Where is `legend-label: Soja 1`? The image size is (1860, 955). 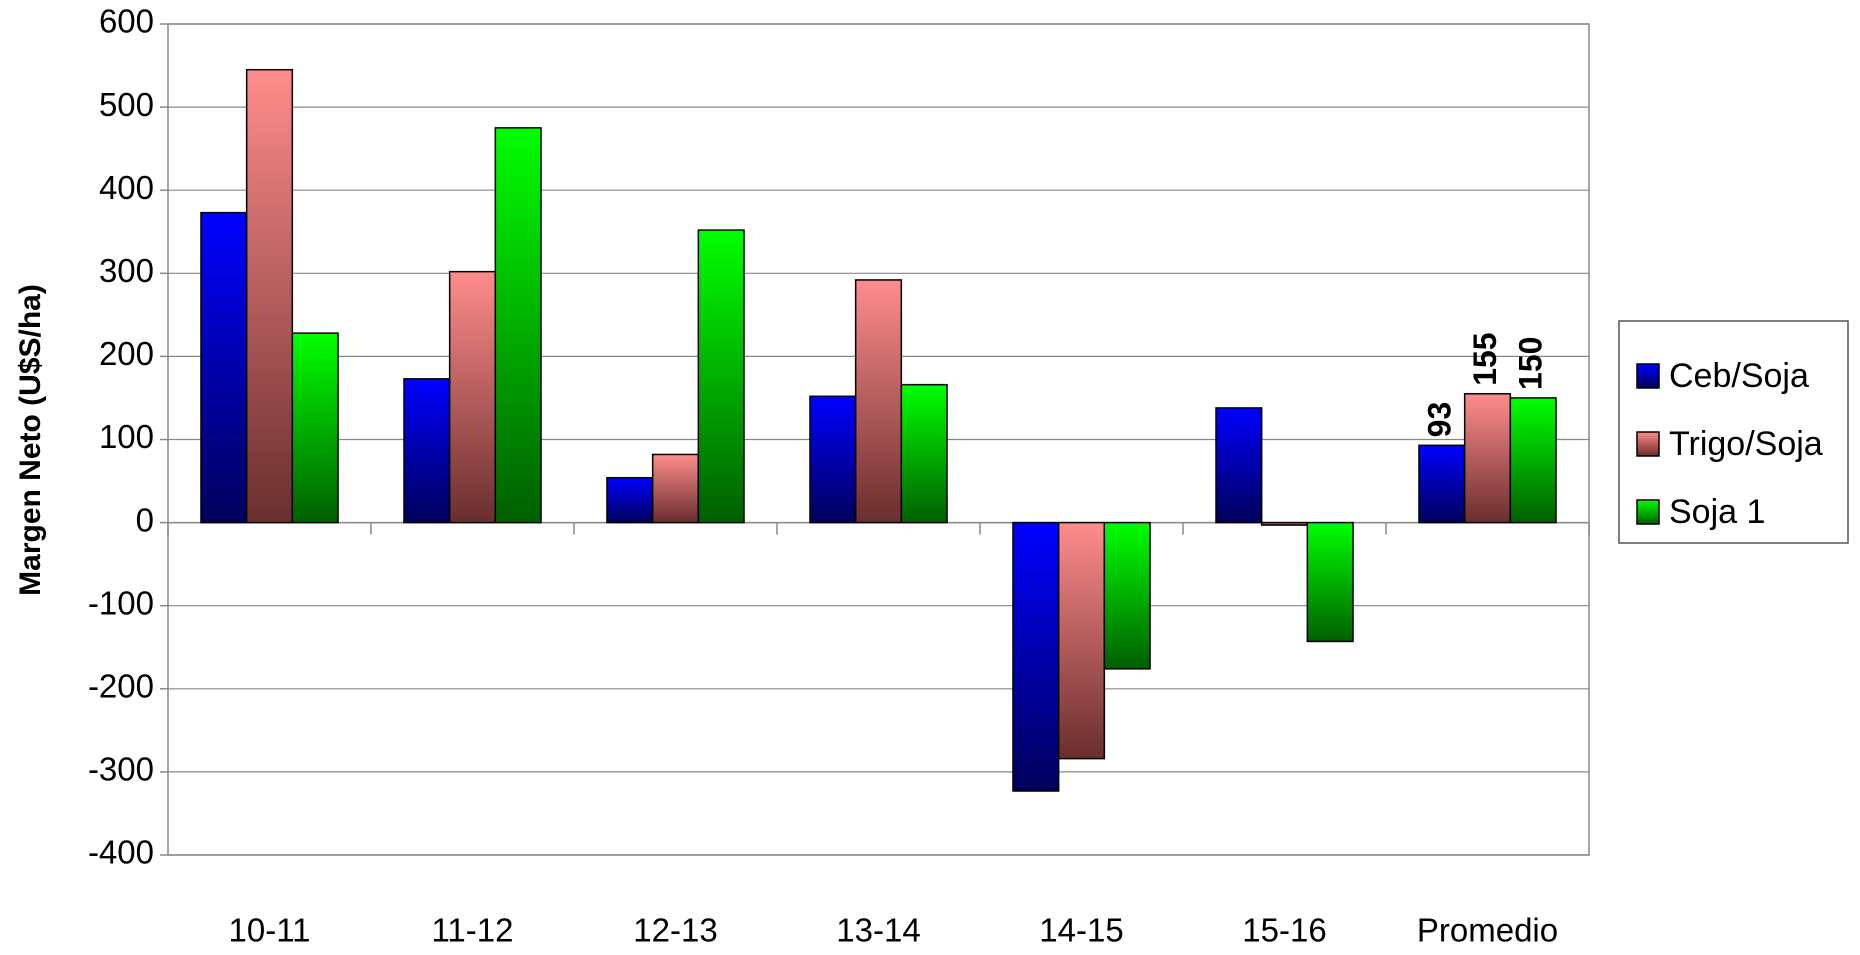
legend-label: Soja 1 is located at coordinates (1717, 512).